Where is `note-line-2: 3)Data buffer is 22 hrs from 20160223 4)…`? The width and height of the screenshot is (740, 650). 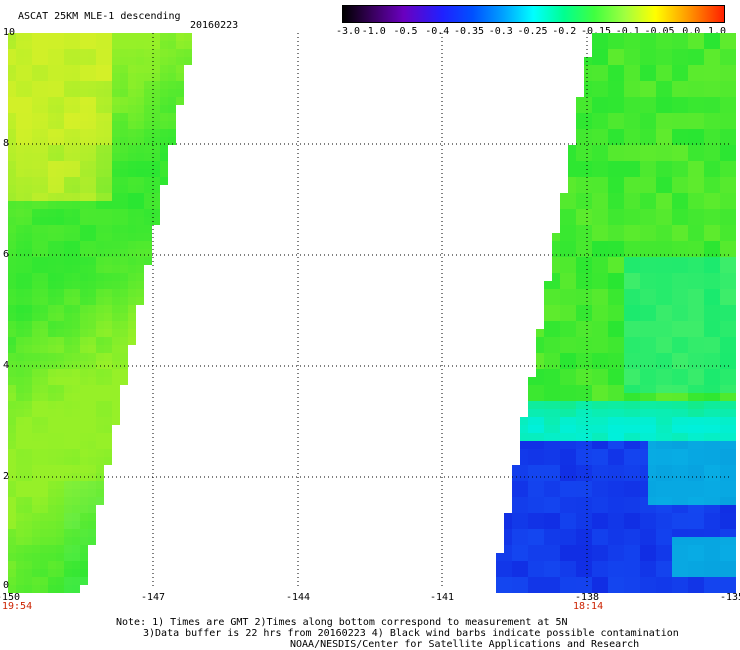
note-line-2: 3)Data buffer is 22 hrs from 20160223 4)… is located at coordinates (411, 633).